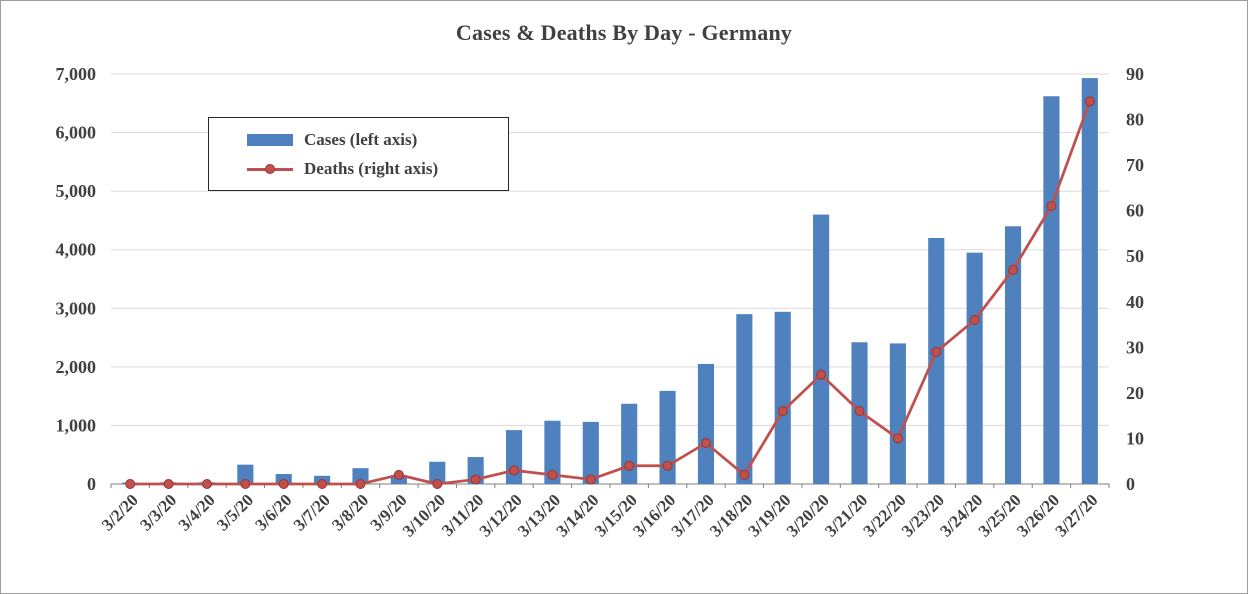 Image resolution: width=1248 pixels, height=594 pixels. What do you see at coordinates (577, 515) in the screenshot?
I see `x-axis-category-label: 3/14/20` at bounding box center [577, 515].